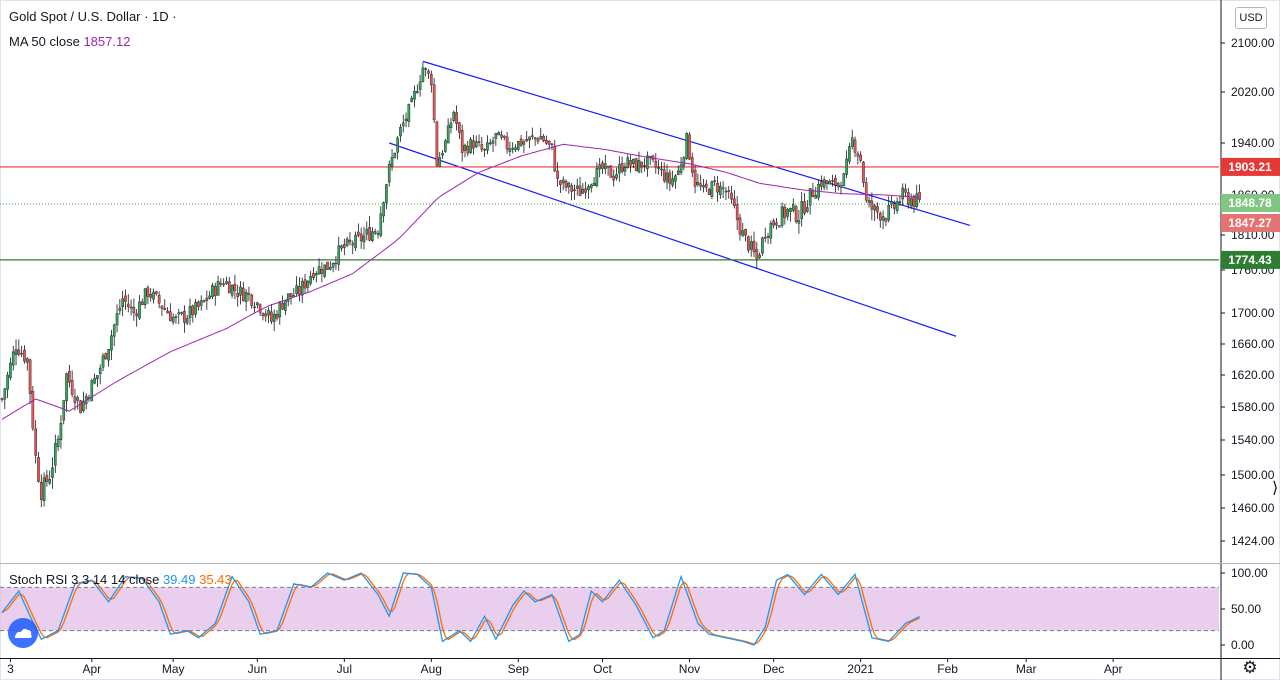 The height and width of the screenshot is (680, 1280). Describe the element at coordinates (1250, 667) in the screenshot. I see `settings-gear-icon: ⚙` at that location.